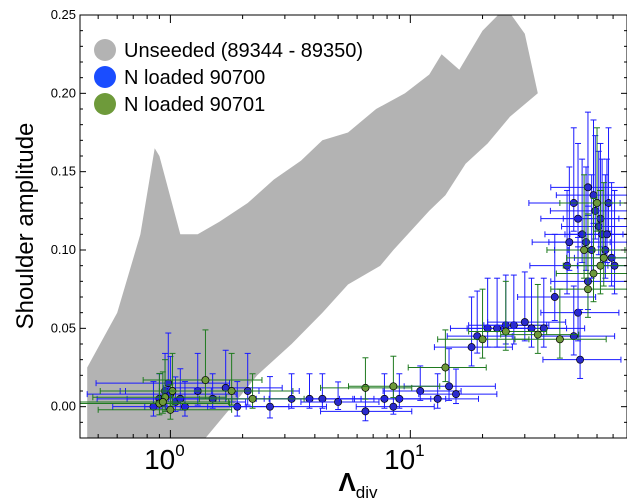 This screenshot has height=500, width=627. I want to click on y-tick-label: 0.05, so click(63, 327).